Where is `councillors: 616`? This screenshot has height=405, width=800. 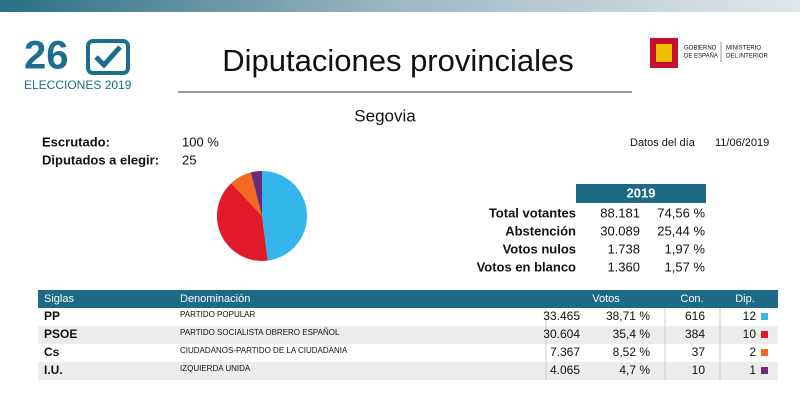 councillors: 616 is located at coordinates (695, 316).